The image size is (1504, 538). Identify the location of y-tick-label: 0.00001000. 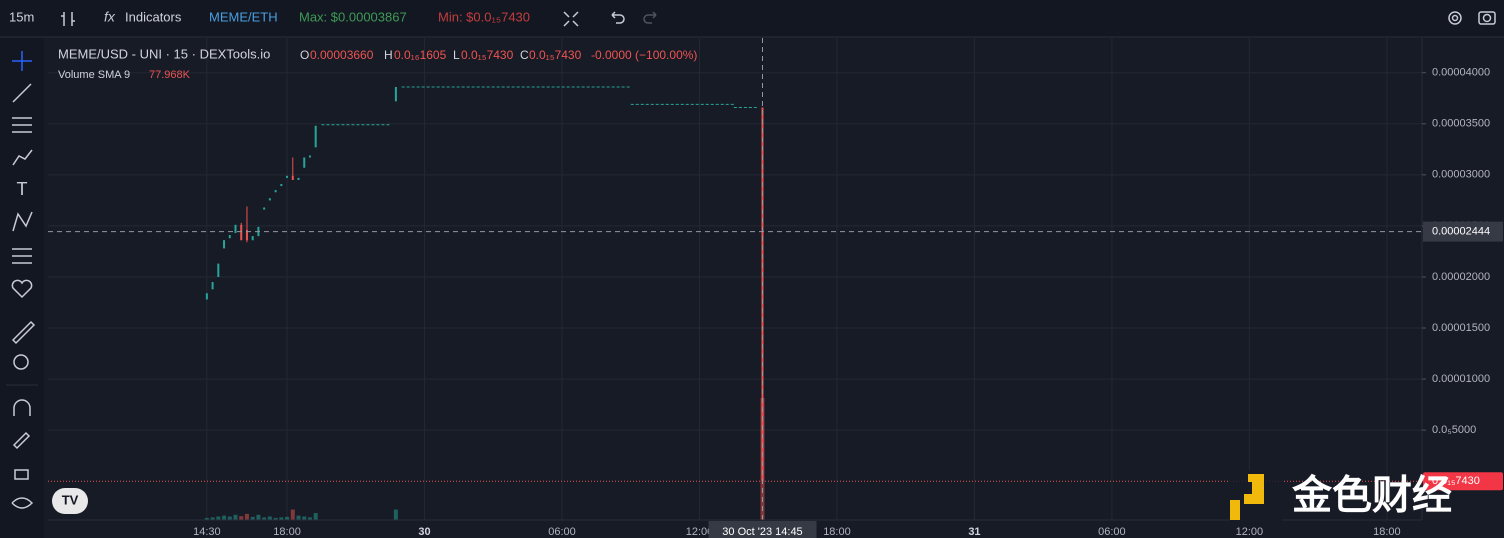
(1461, 379).